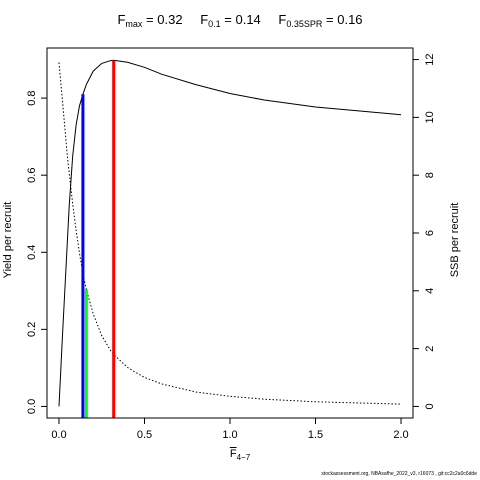  Describe the element at coordinates (455, 240) in the screenshot. I see `y-right-axis-label: SSB per recruit` at that location.